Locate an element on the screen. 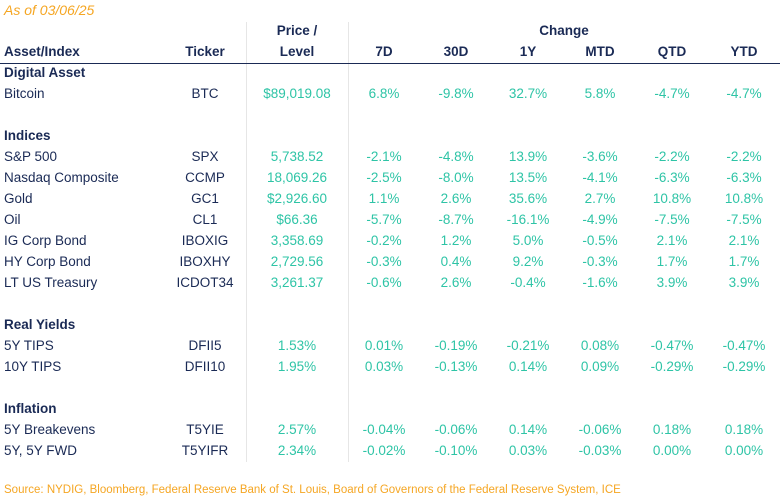 This screenshot has width=780, height=504. ticker: T5YIE is located at coordinates (205, 429).